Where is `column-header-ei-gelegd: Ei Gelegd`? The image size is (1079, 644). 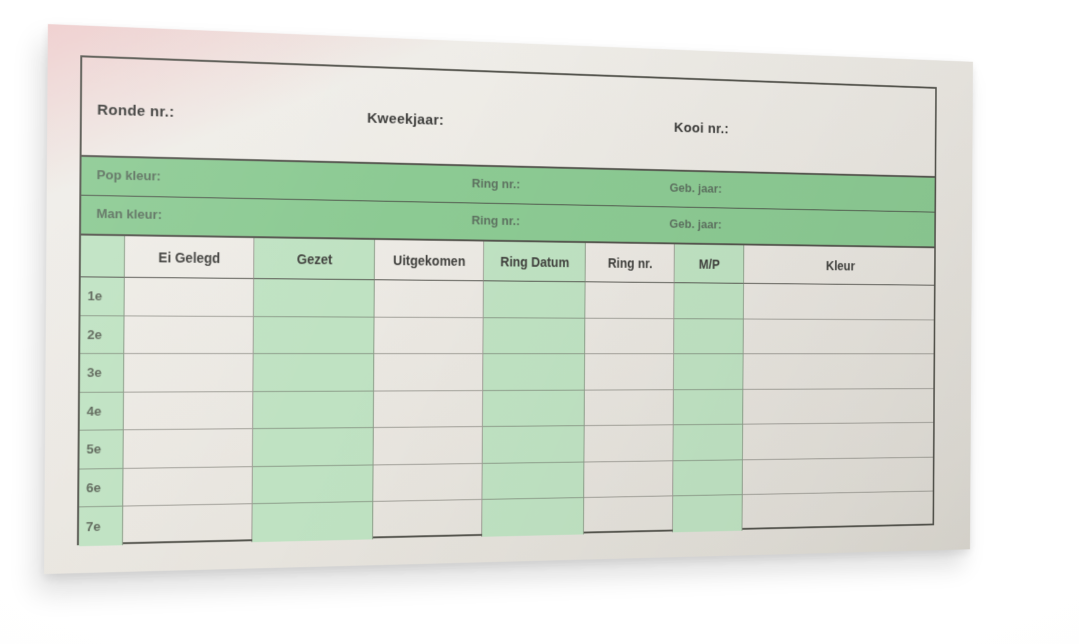 column-header-ei-gelegd: Ei Gelegd is located at coordinates (189, 258).